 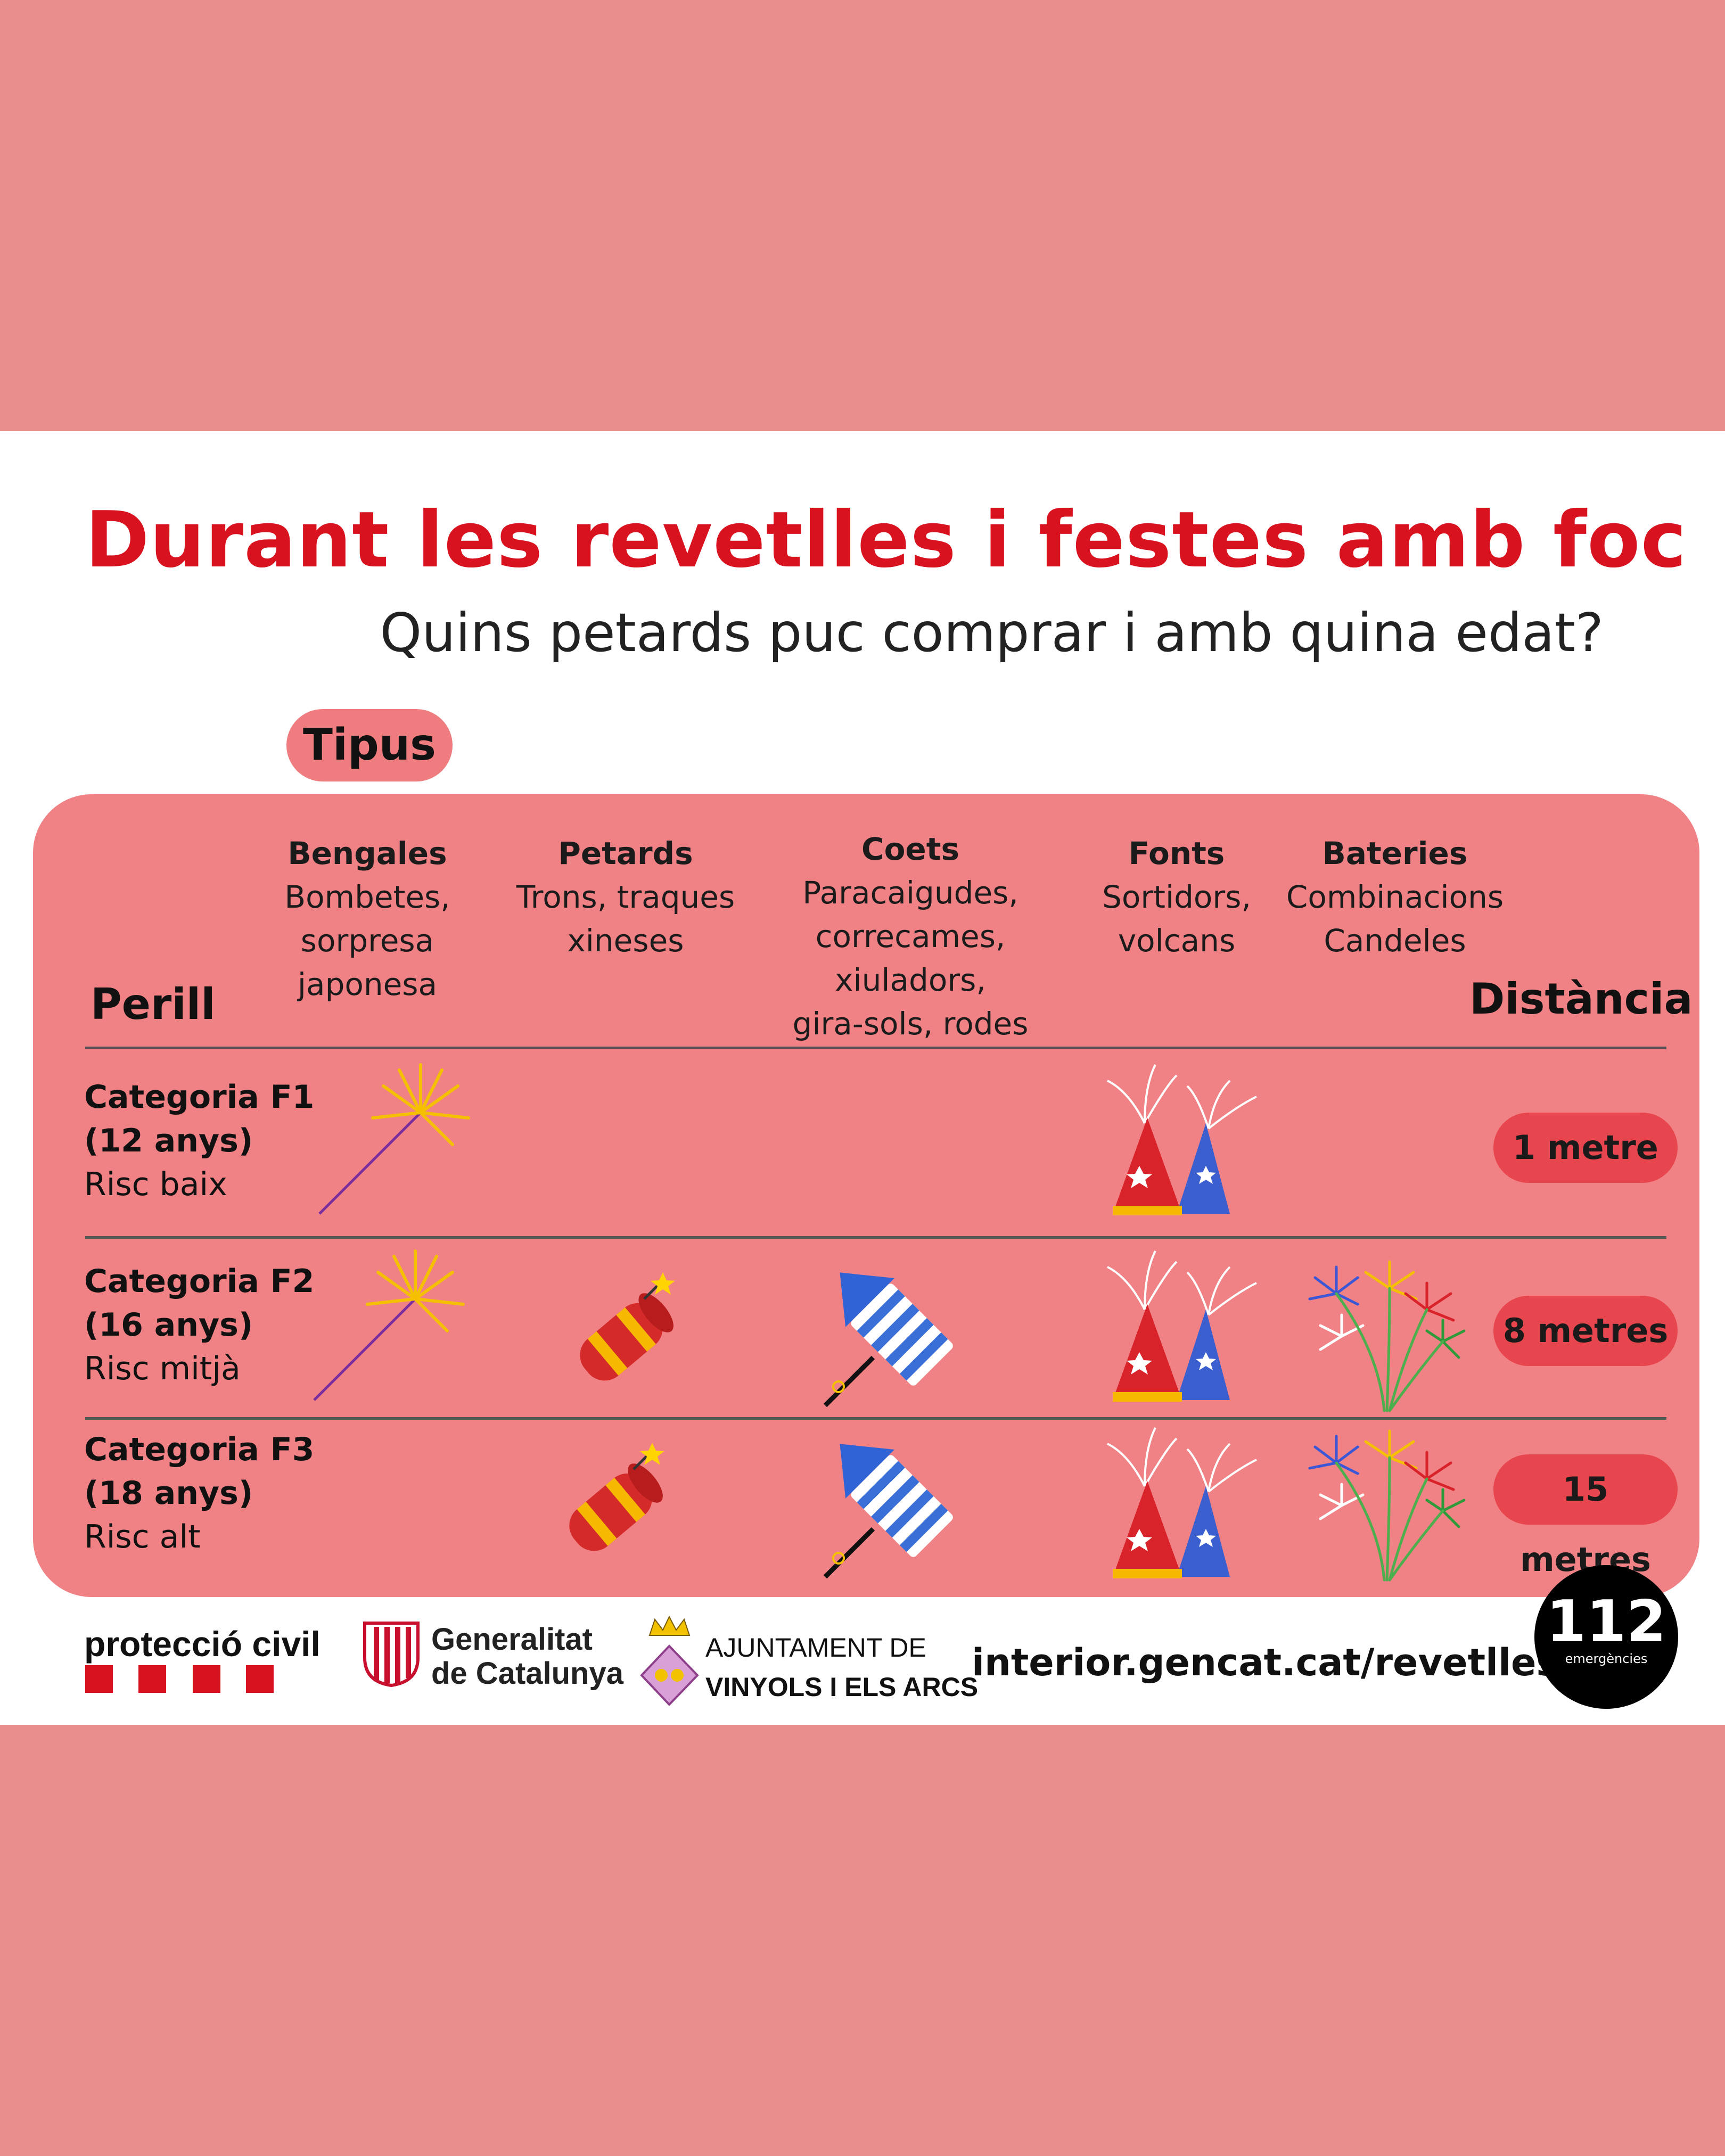 I want to click on column-header-petards: Petards Trons, traques xineses, so click(x=626, y=897).